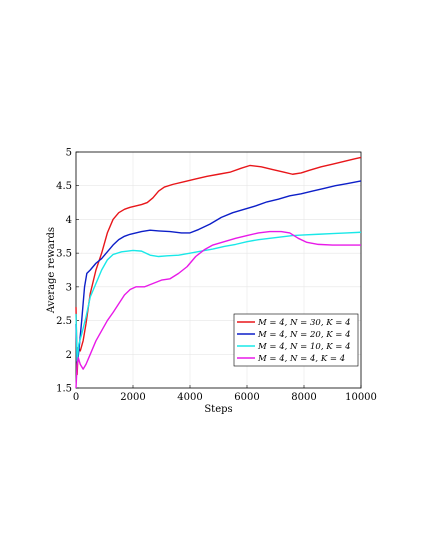  I want to click on y-tick-label: 3.5, so click(64, 254).